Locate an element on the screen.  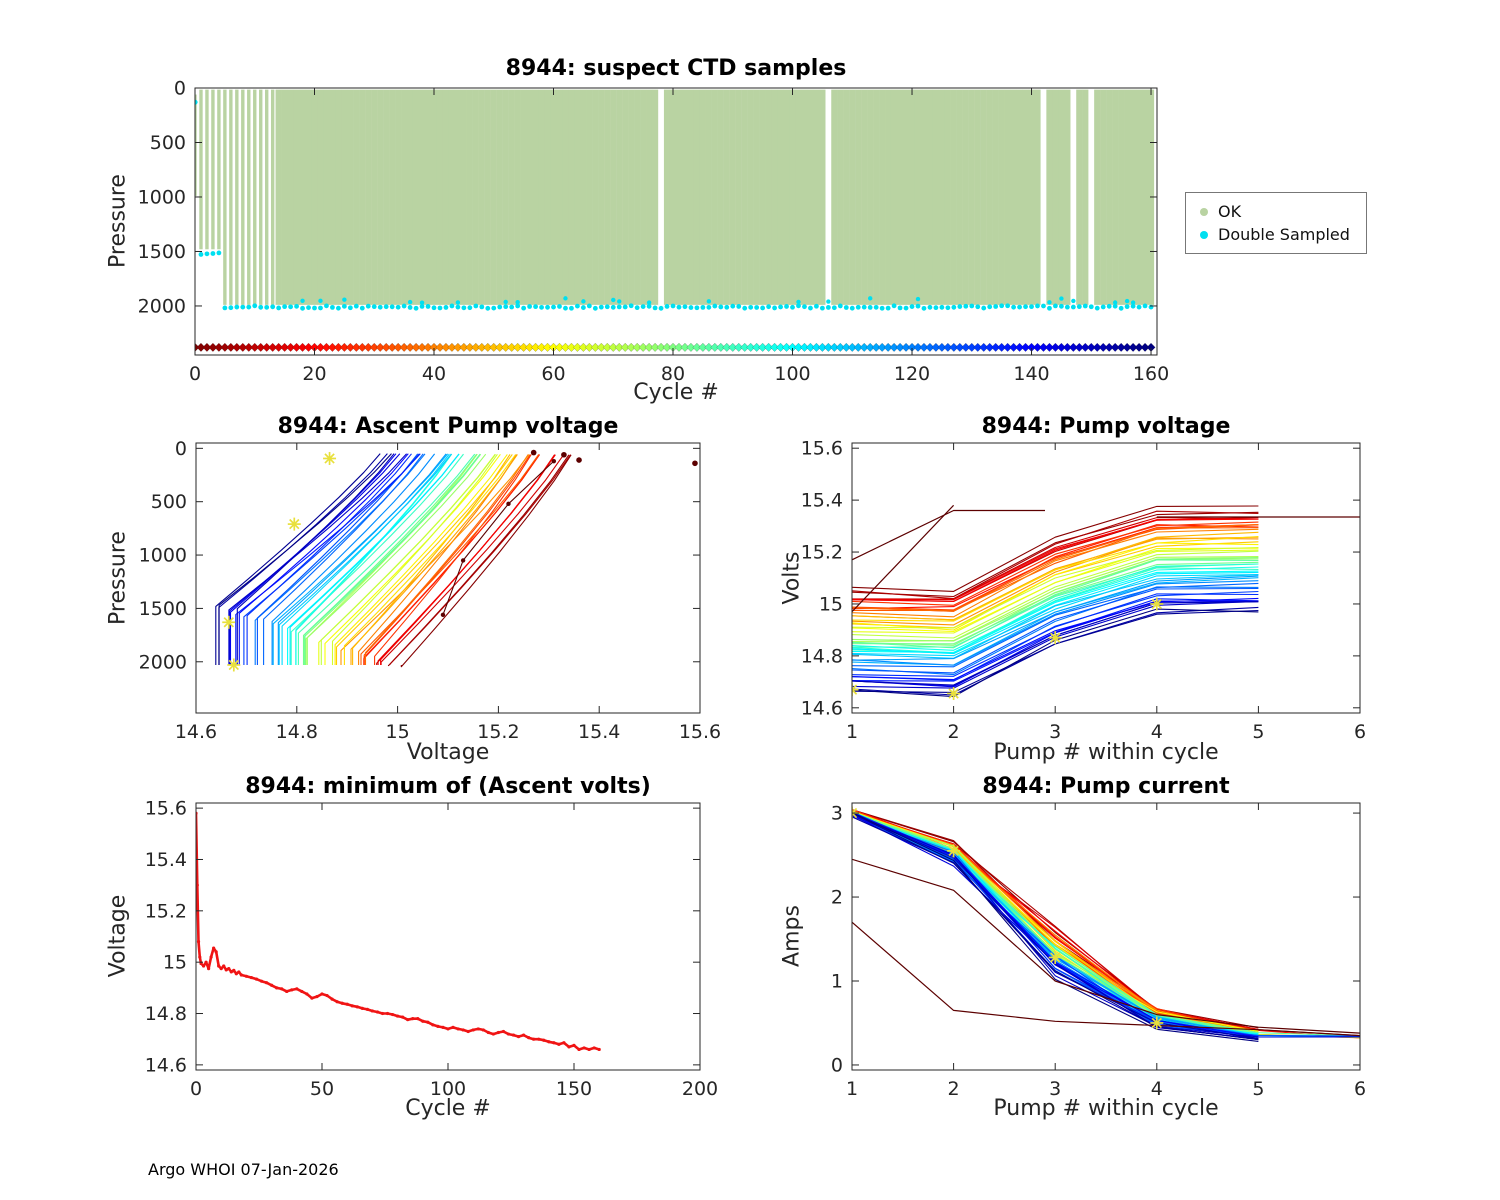
chart-pumpc-plot is located at coordinates (1106, 924).